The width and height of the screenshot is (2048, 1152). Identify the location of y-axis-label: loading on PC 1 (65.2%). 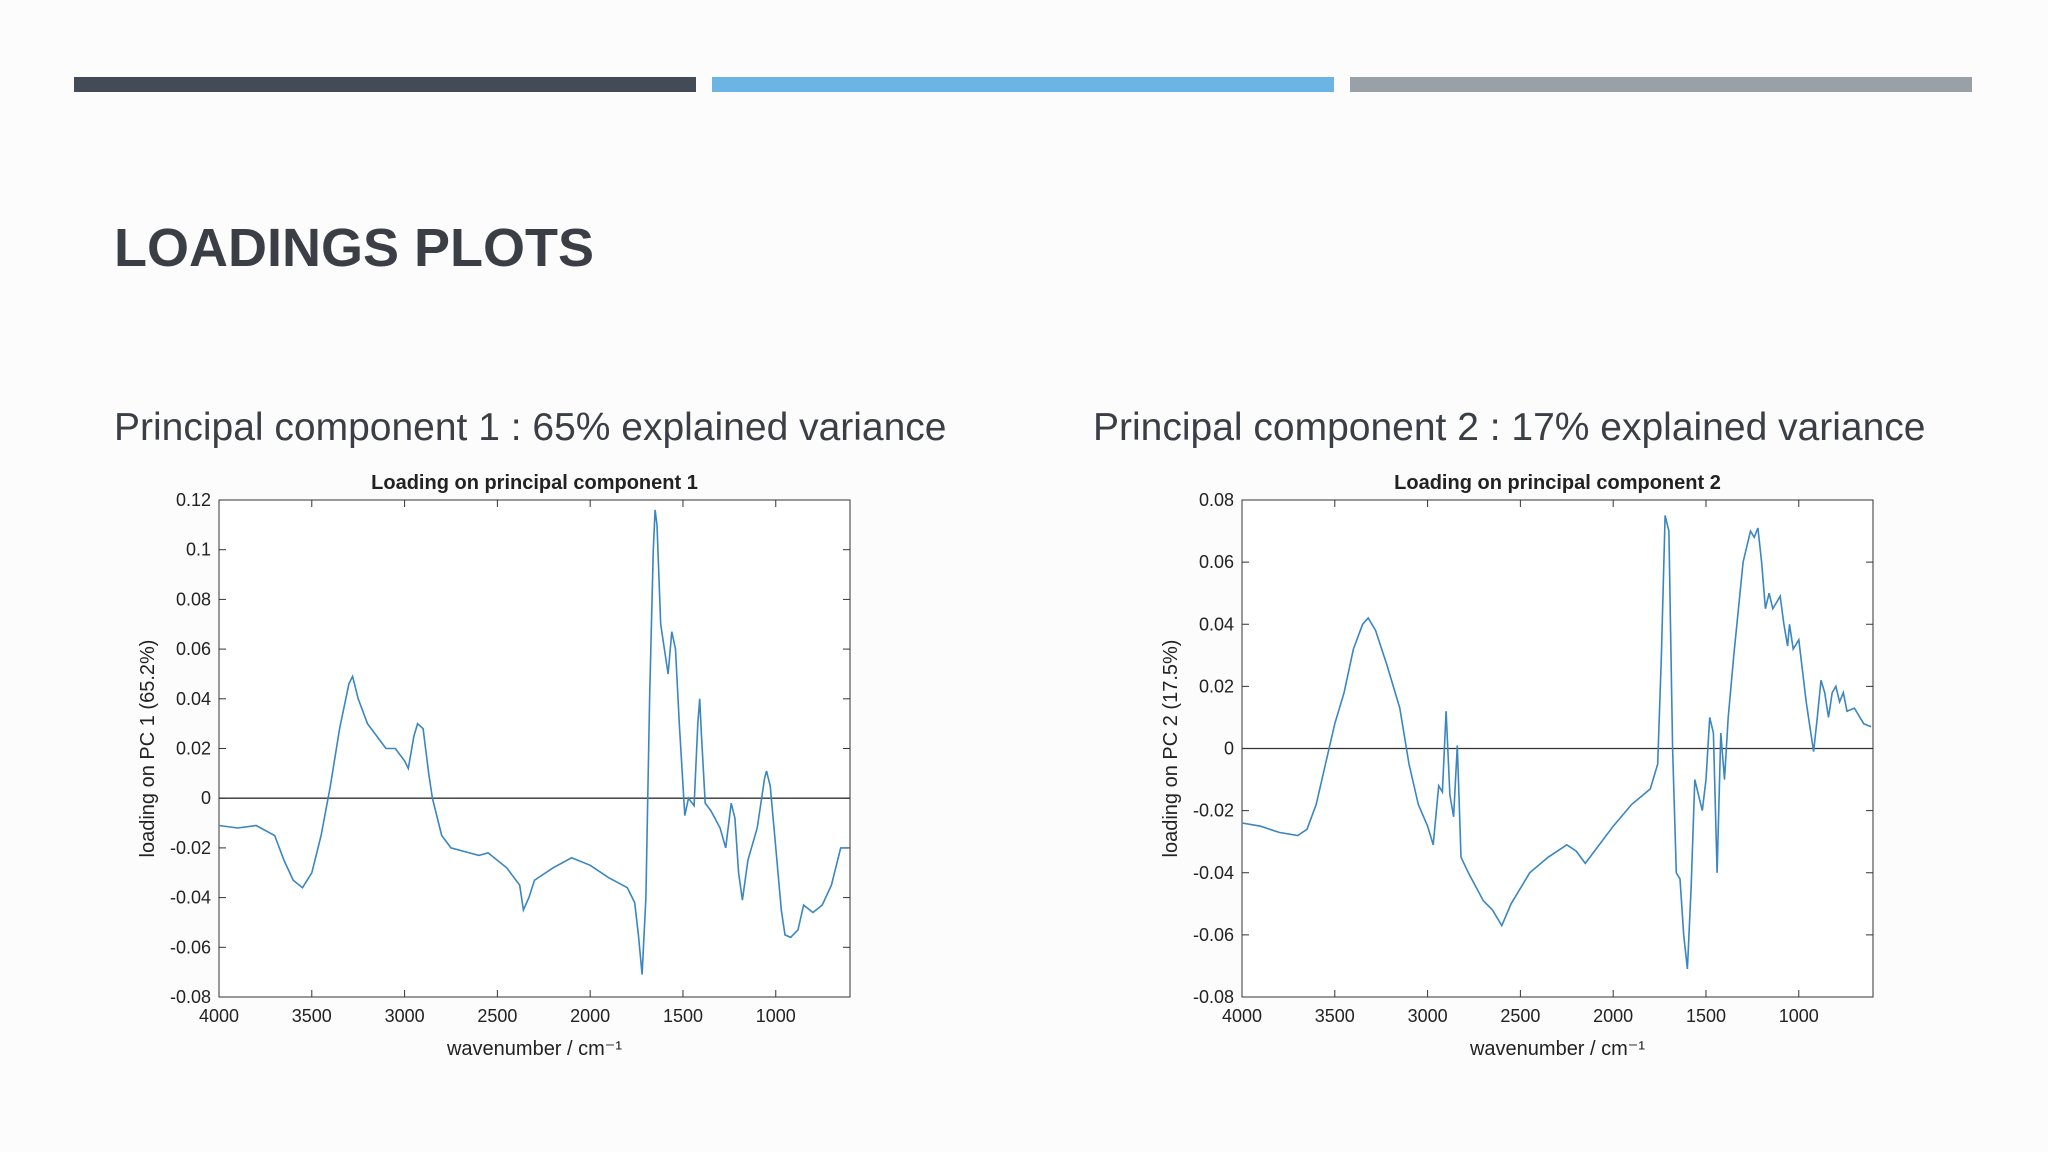
(148, 749).